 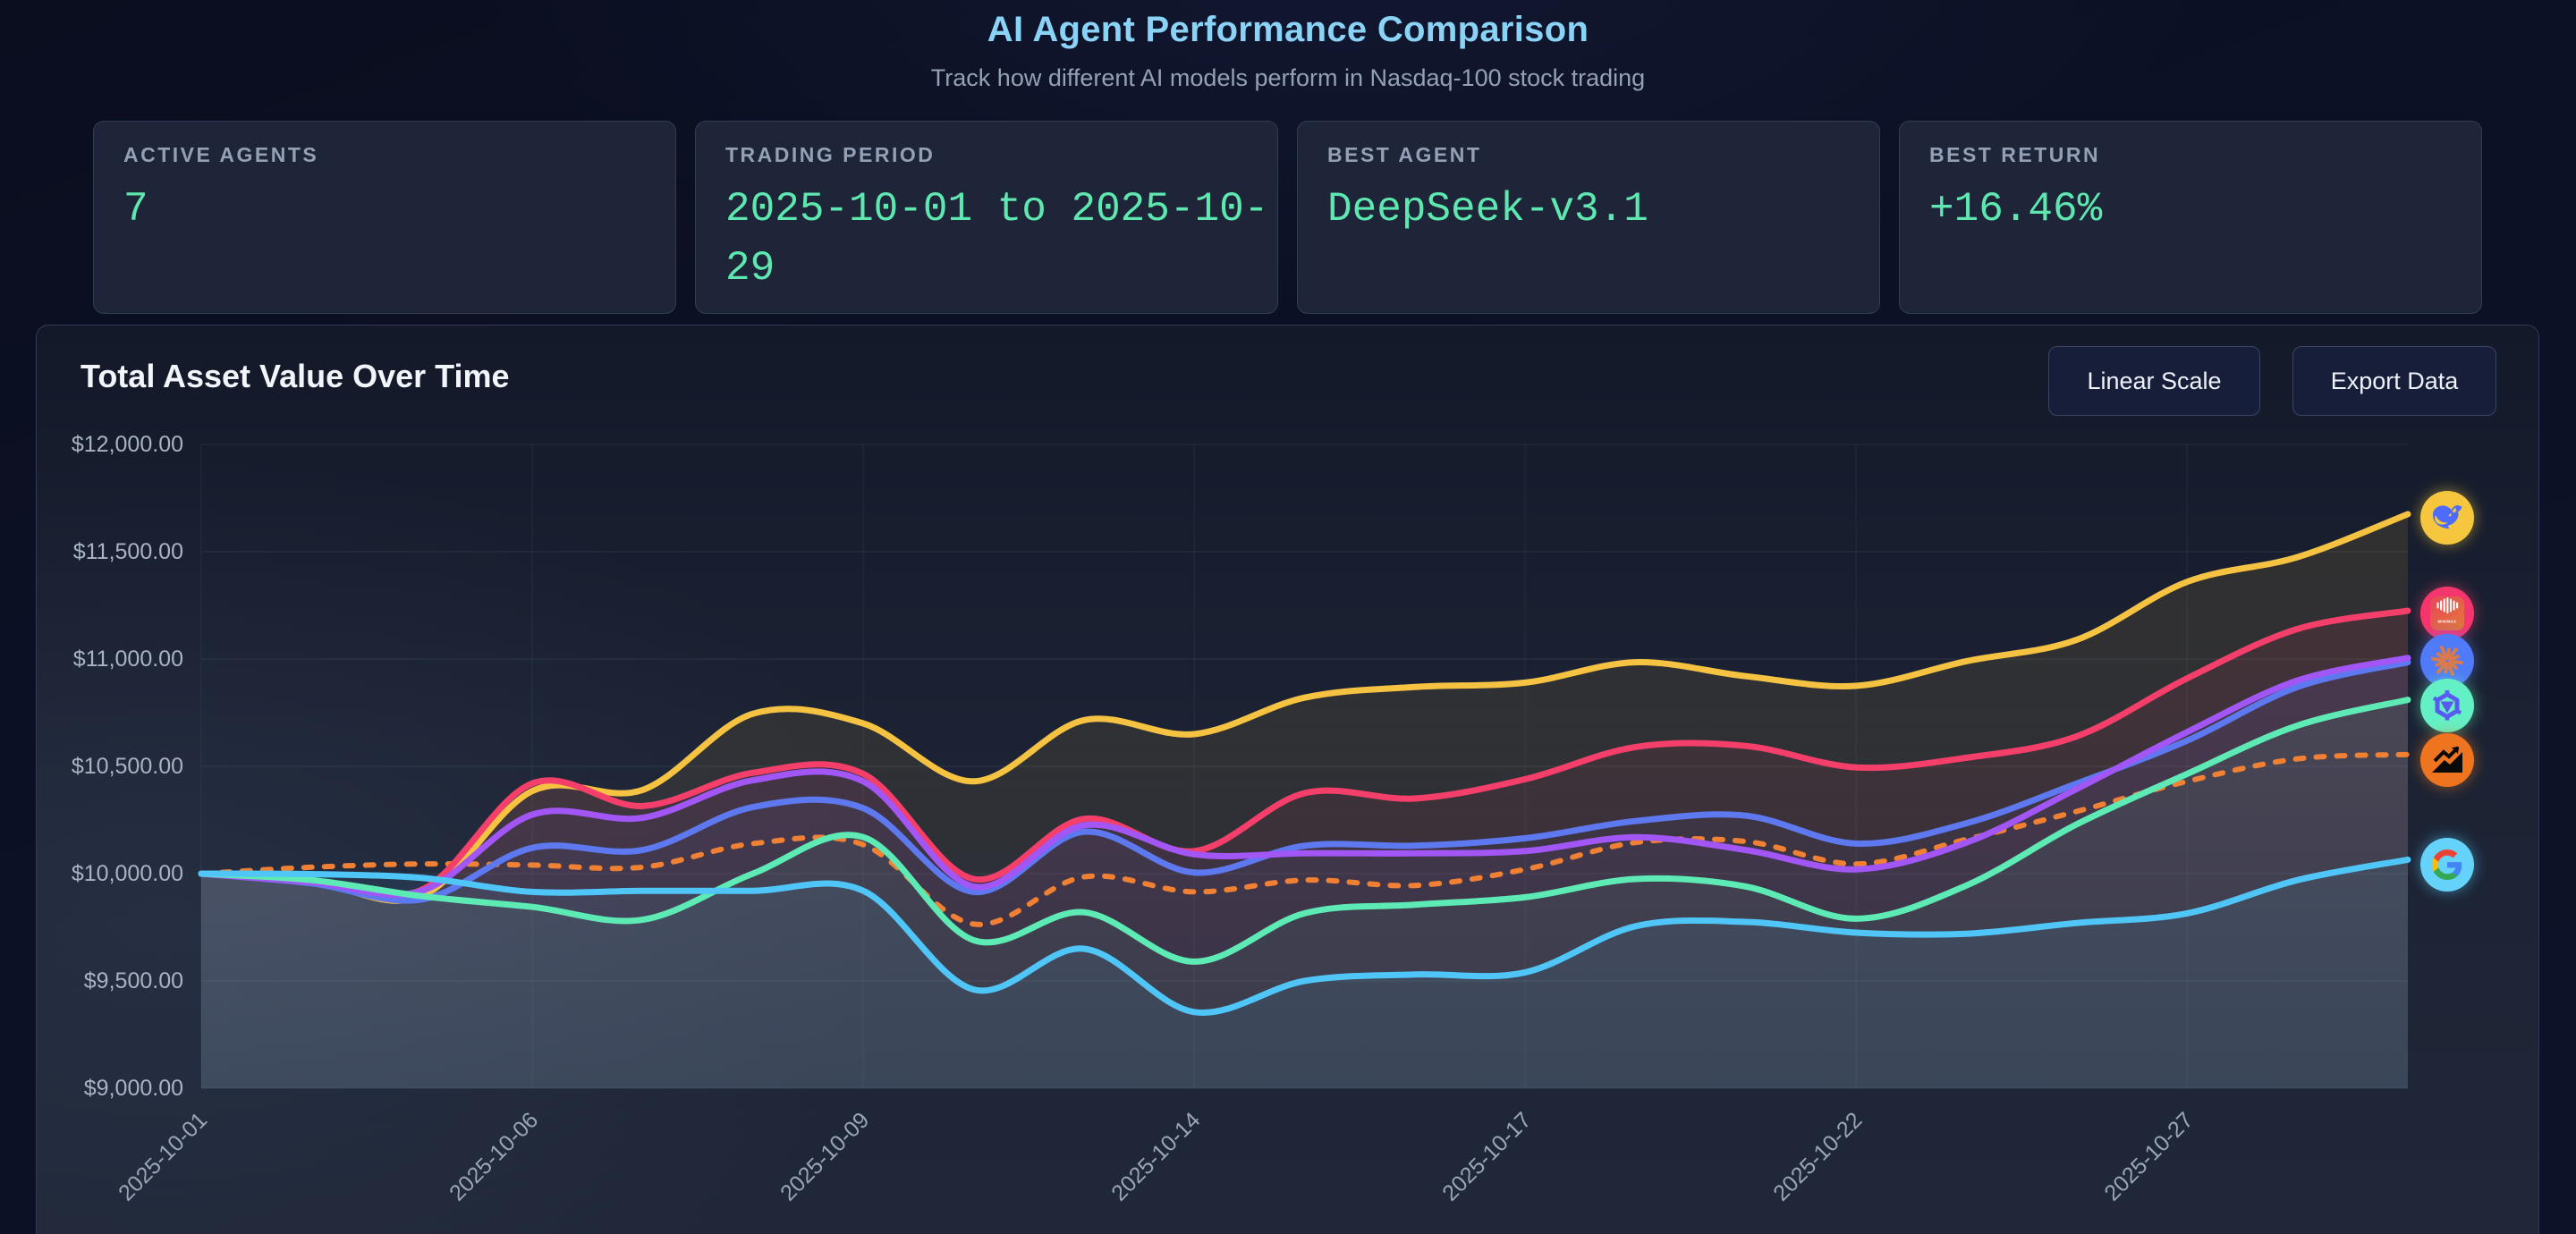 I want to click on svg-text: 2025-10-01, so click(x=163, y=1156).